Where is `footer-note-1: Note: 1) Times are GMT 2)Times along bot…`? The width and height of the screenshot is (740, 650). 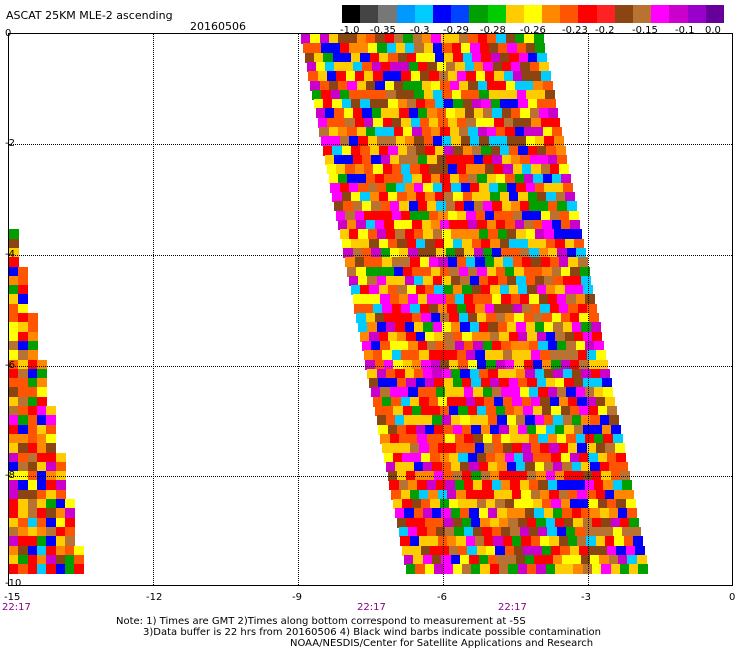
footer-note-1: Note: 1) Times are GMT 2)Times along bot… is located at coordinates (321, 621).